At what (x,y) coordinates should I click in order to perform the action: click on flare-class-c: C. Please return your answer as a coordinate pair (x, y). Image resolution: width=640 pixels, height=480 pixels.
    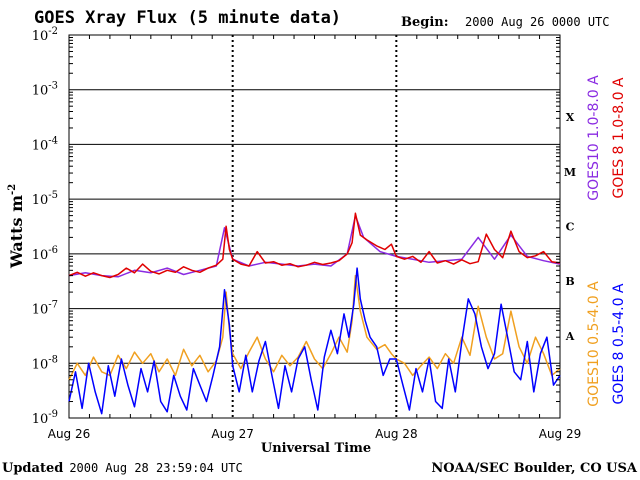
    Looking at the image, I should click on (570, 227).